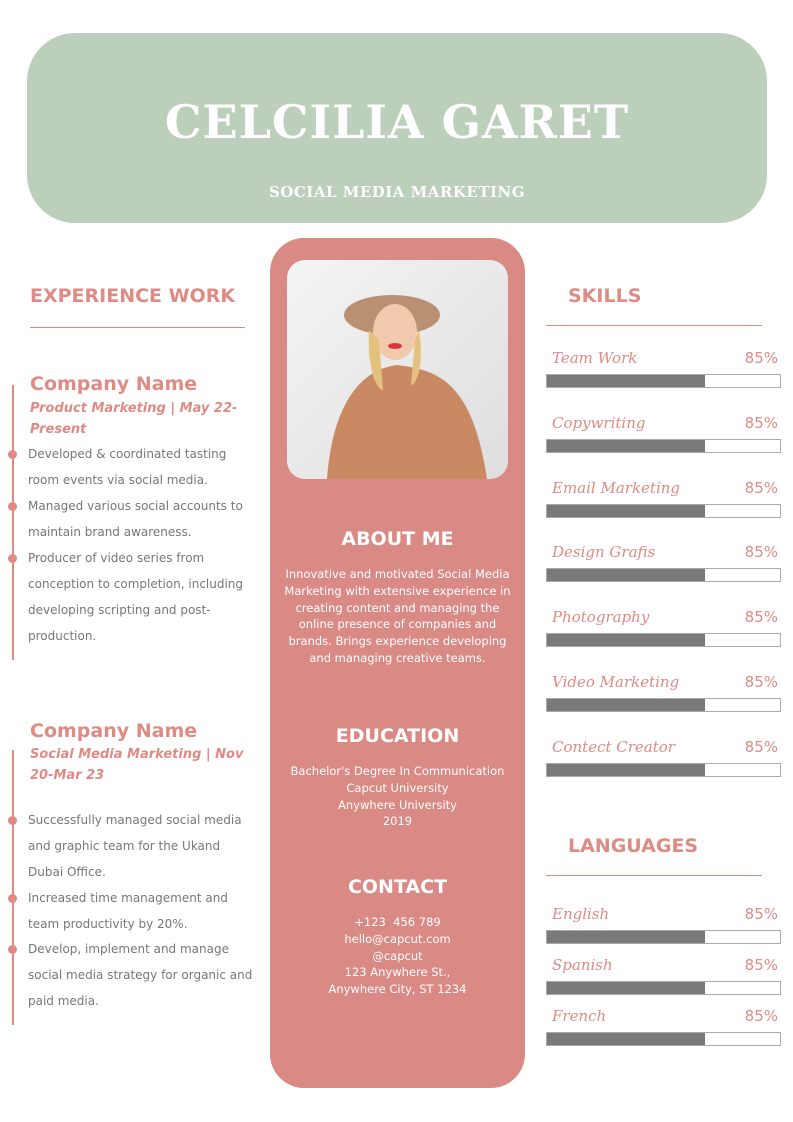 The height and width of the screenshot is (1122, 793). What do you see at coordinates (663, 1026) in the screenshot?
I see `language-item: French 85%` at bounding box center [663, 1026].